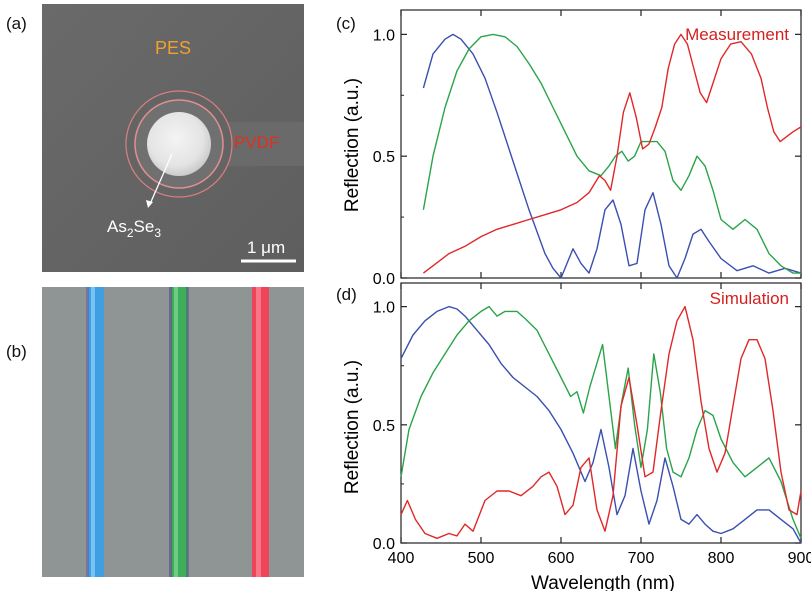 The image size is (811, 591). What do you see at coordinates (16, 23) in the screenshot?
I see `panel-label-a: (a)` at bounding box center [16, 23].